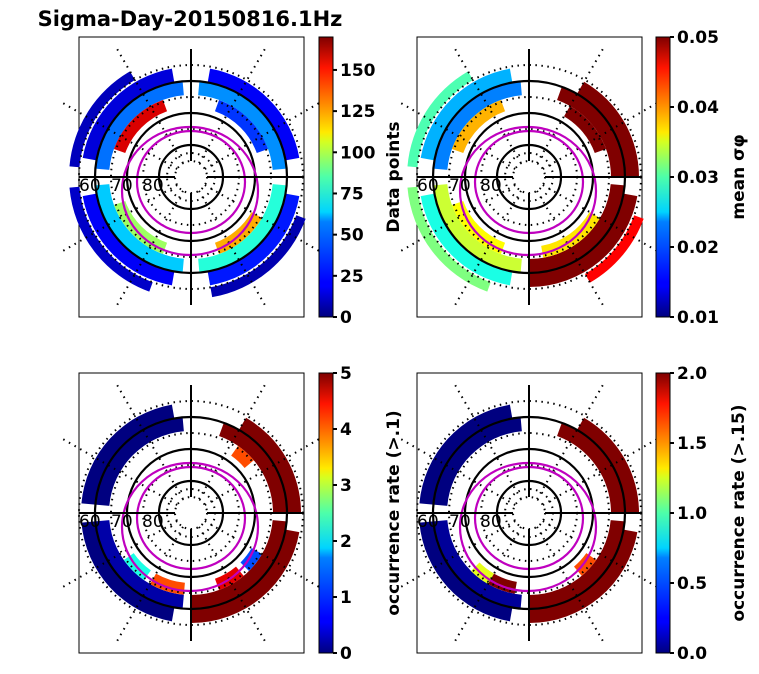 The height and width of the screenshot is (674, 759). What do you see at coordinates (739, 512) in the screenshot?
I see `colorbar-label: occurrence rate (>.15)` at bounding box center [739, 512].